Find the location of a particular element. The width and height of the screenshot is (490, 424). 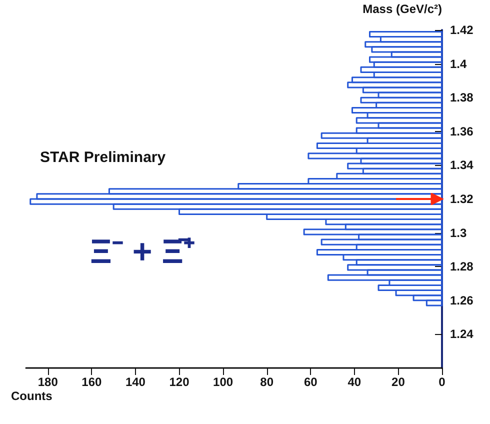

x-tick-label: 0 is located at coordinates (442, 382).